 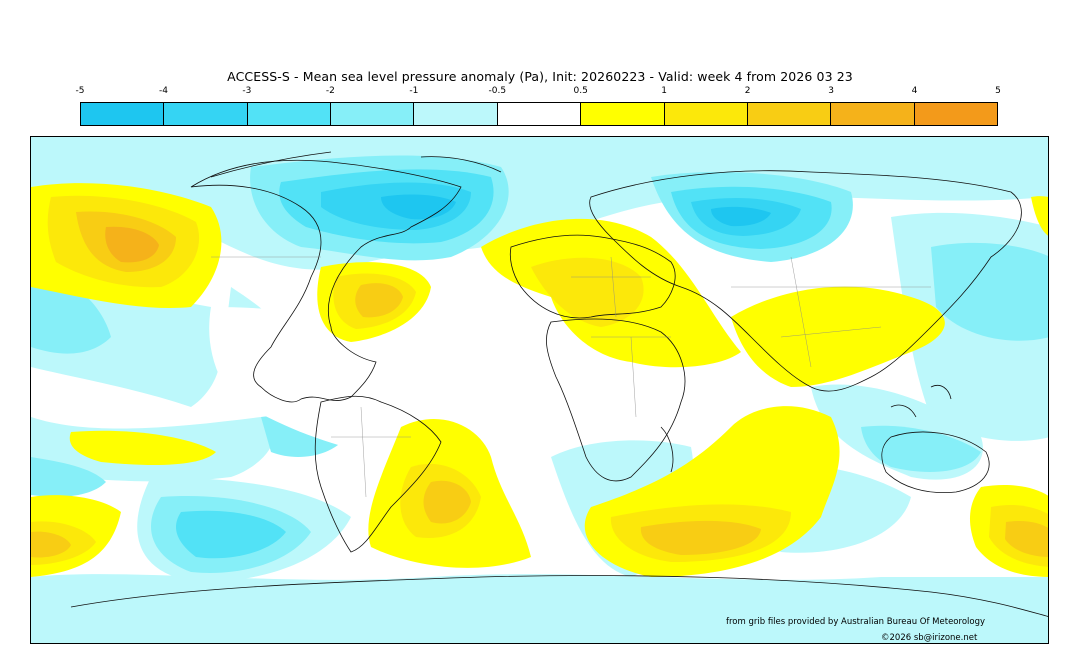 I want to click on colorbar-tick-label: -1, so click(x=414, y=91).